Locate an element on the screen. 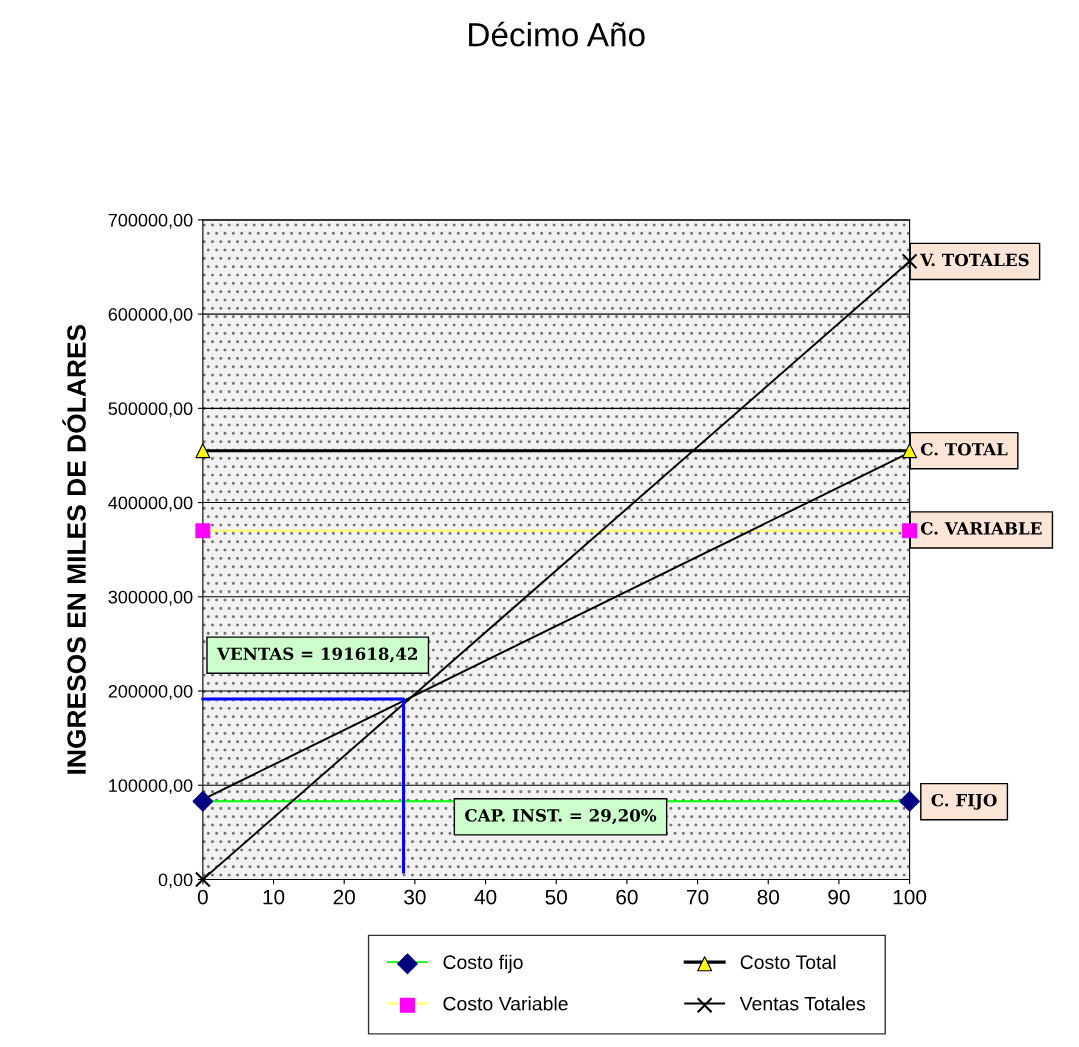  x-tick-label: 30 is located at coordinates (415, 897).